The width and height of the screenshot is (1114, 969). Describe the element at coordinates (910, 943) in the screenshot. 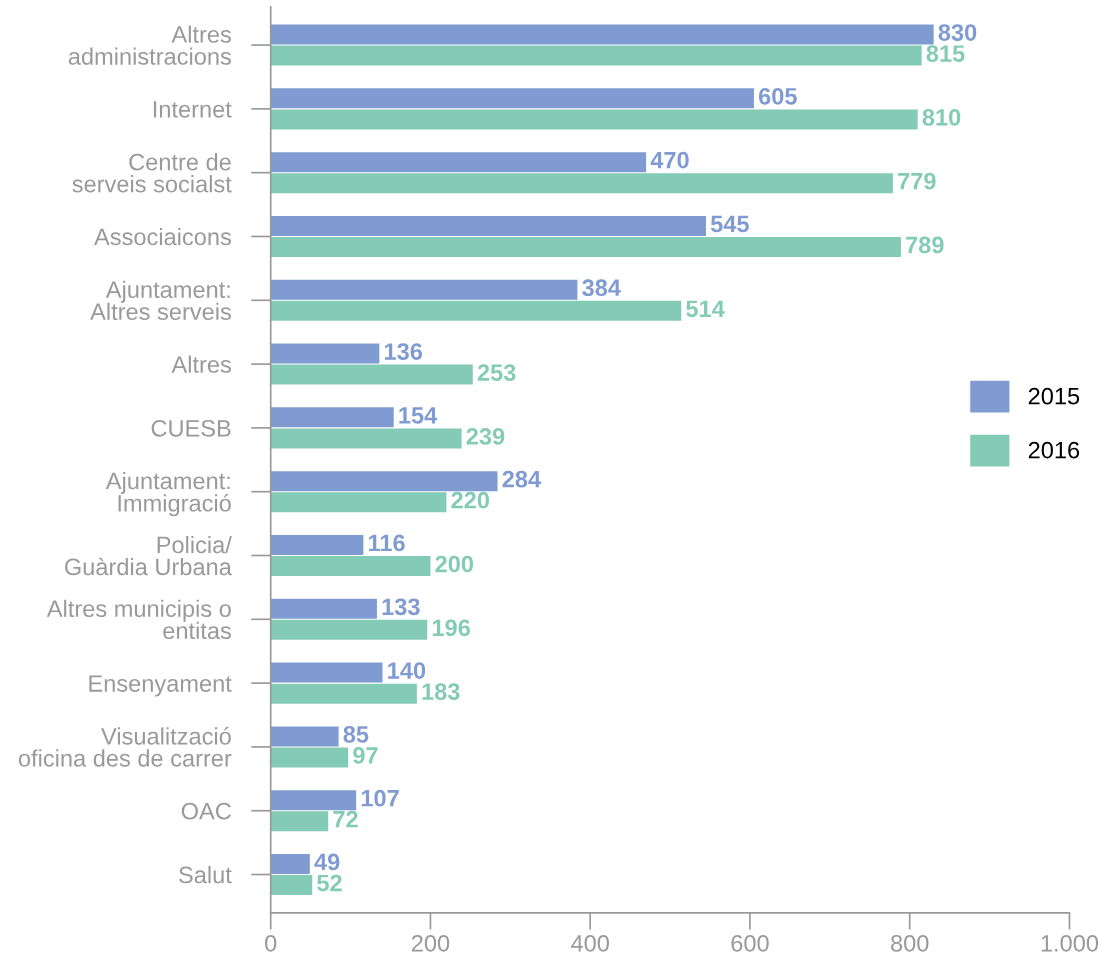

I see `x-tick-label: 800` at that location.